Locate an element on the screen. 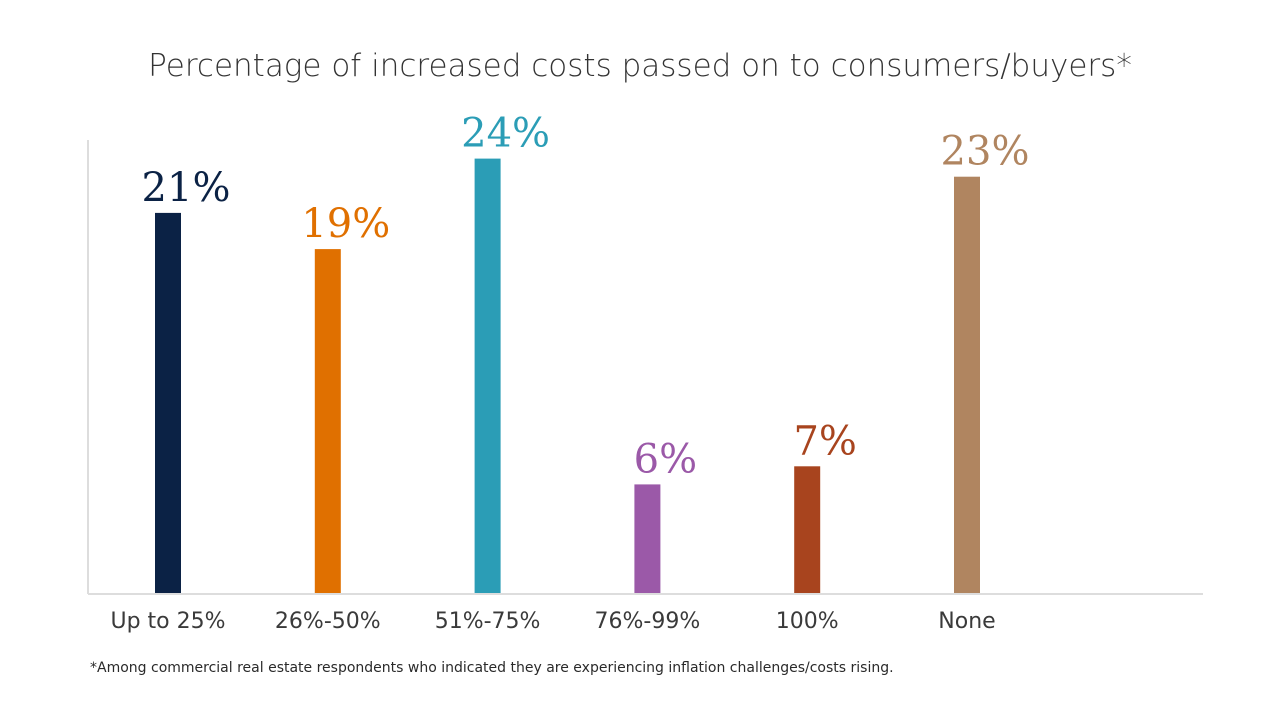 Image resolution: width=1280 pixels, height=701 pixels. value-label-4: 7% is located at coordinates (824, 441).